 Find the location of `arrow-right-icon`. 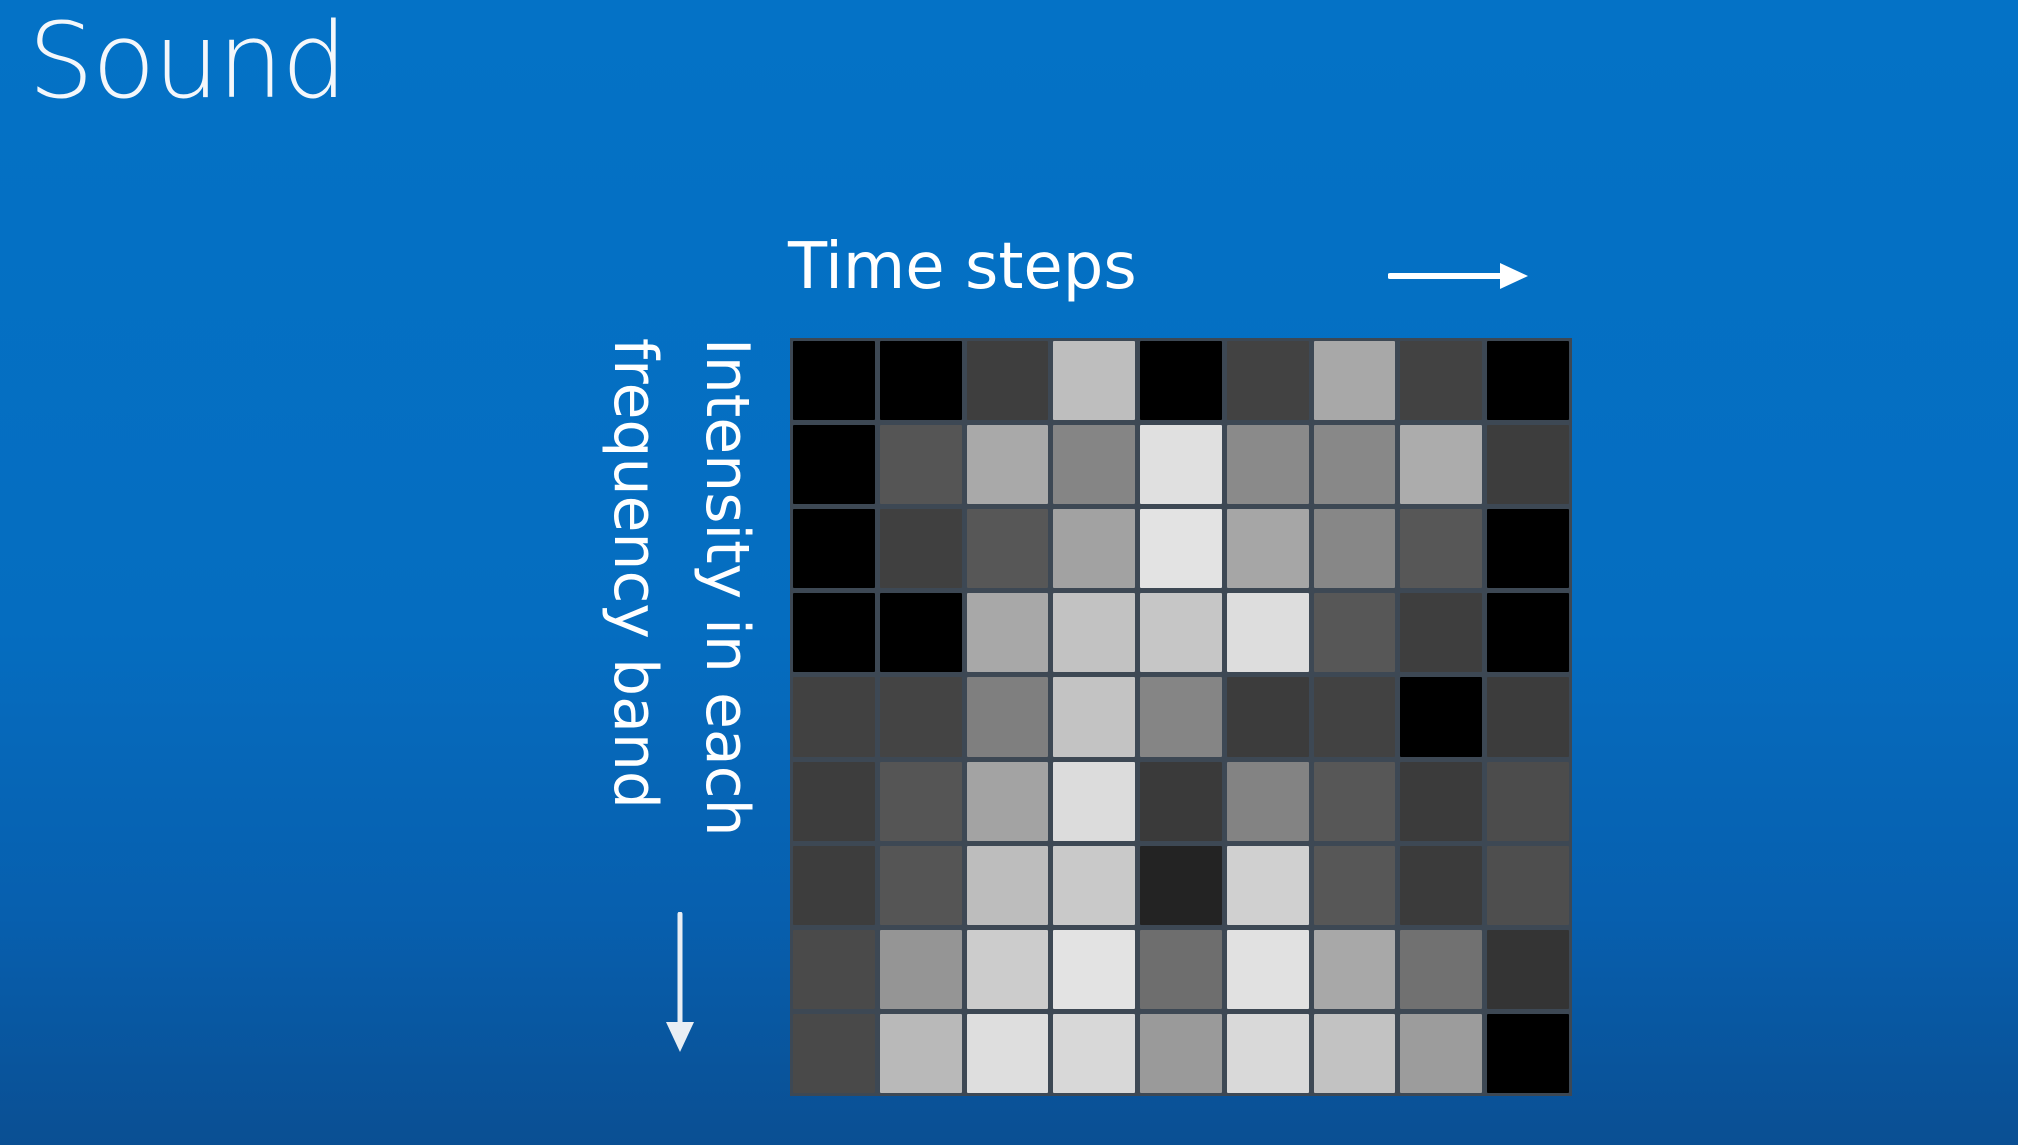

arrow-right-icon is located at coordinates (1458, 276).